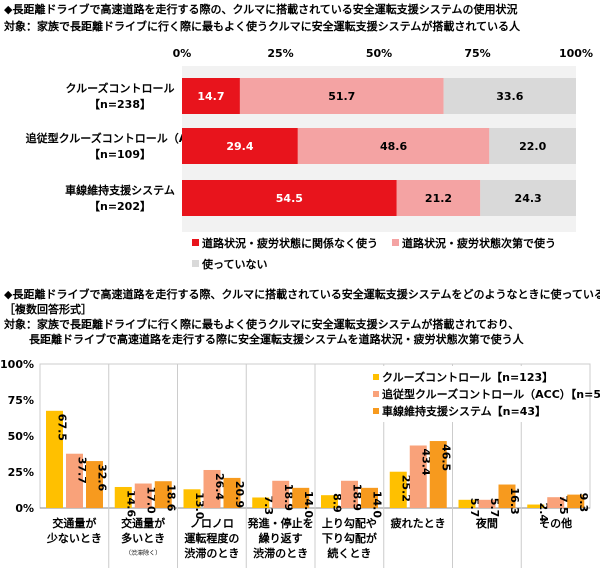 The height and width of the screenshot is (568, 600). I want to click on category-label: 車線維持支援システム, so click(120, 190).